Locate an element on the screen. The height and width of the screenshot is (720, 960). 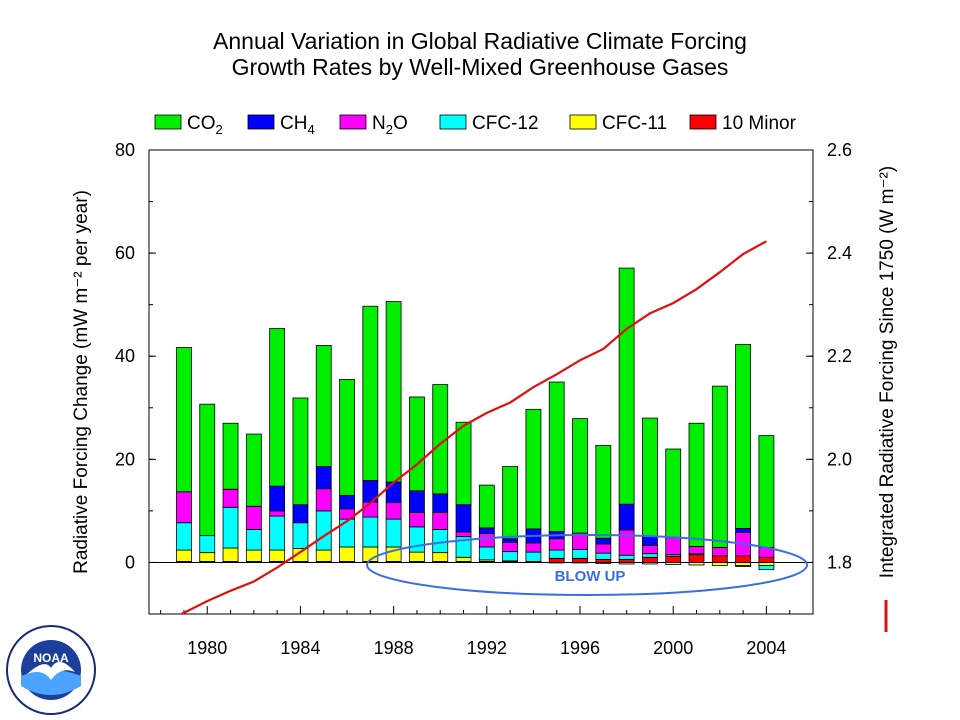
bar-n2o-1998 is located at coordinates (626, 542).